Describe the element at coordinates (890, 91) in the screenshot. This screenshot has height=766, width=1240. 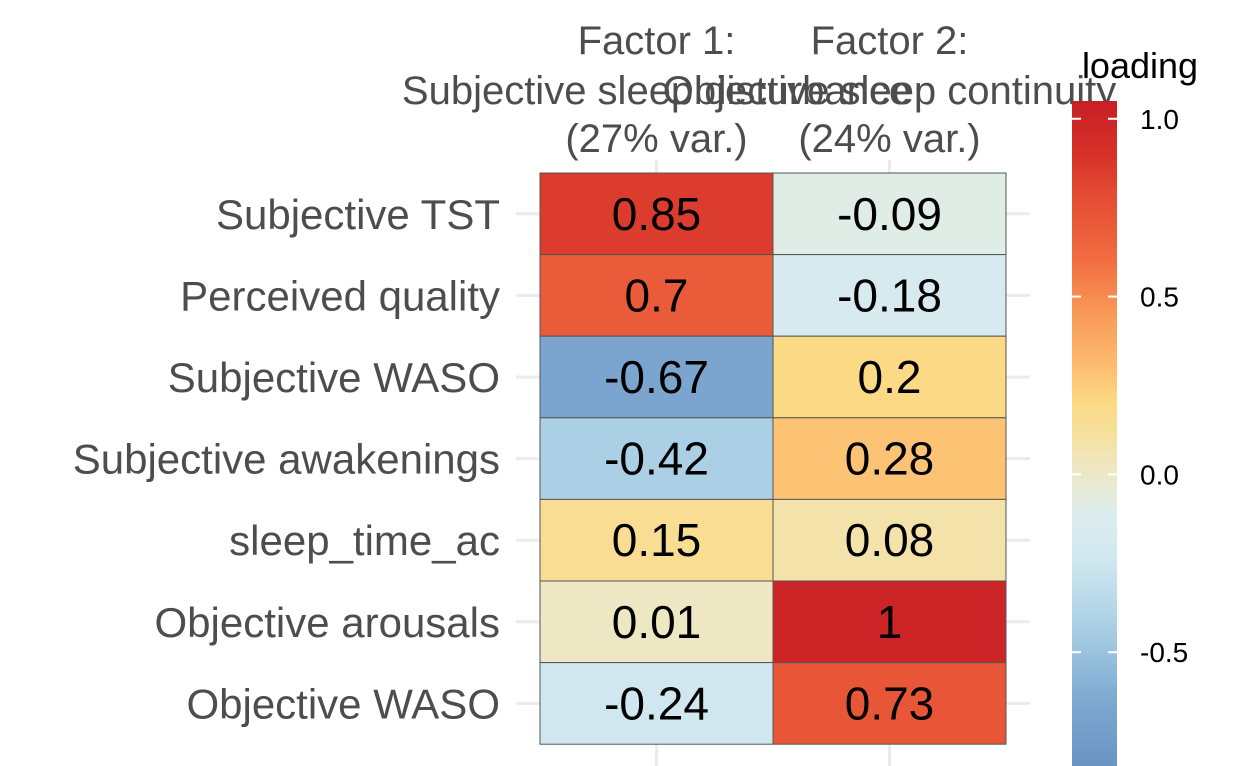
I see `column-label-line2: Objective sleep continuity` at that location.